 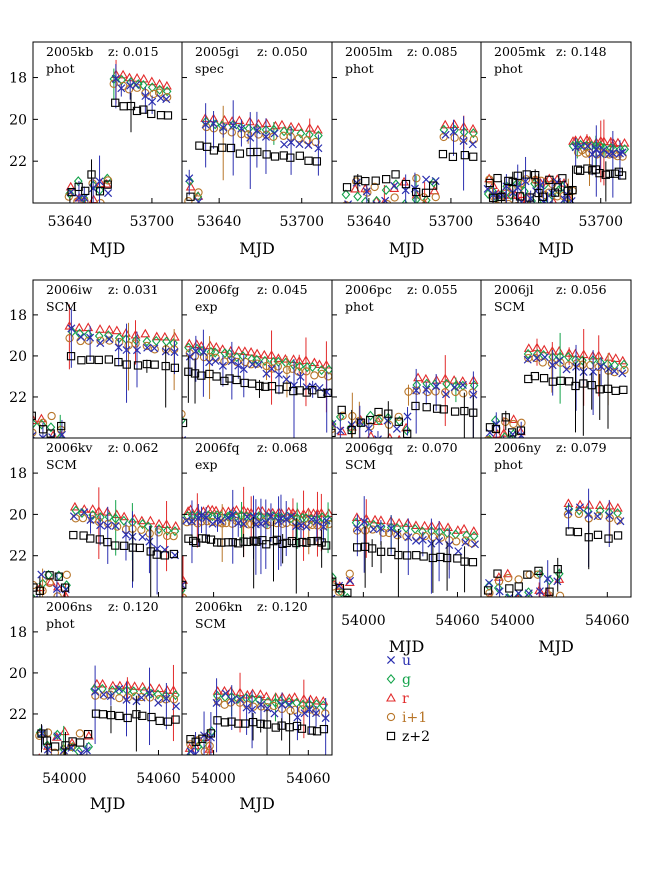 What do you see at coordinates (257, 359) in the screenshot?
I see `panel-2006fg: 2006fg z: 0.045 exp` at bounding box center [257, 359].